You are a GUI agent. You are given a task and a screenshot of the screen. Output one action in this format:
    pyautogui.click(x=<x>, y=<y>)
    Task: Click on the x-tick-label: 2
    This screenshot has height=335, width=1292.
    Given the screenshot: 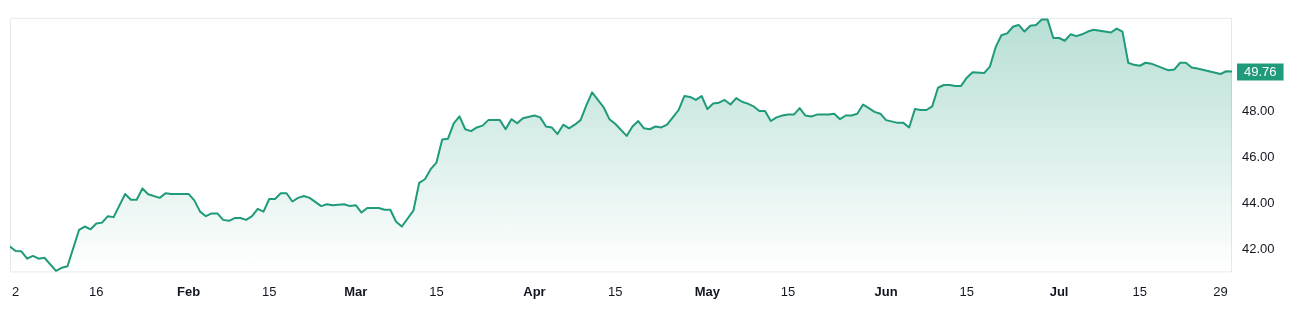 What is the action you would take?
    pyautogui.click(x=16, y=291)
    